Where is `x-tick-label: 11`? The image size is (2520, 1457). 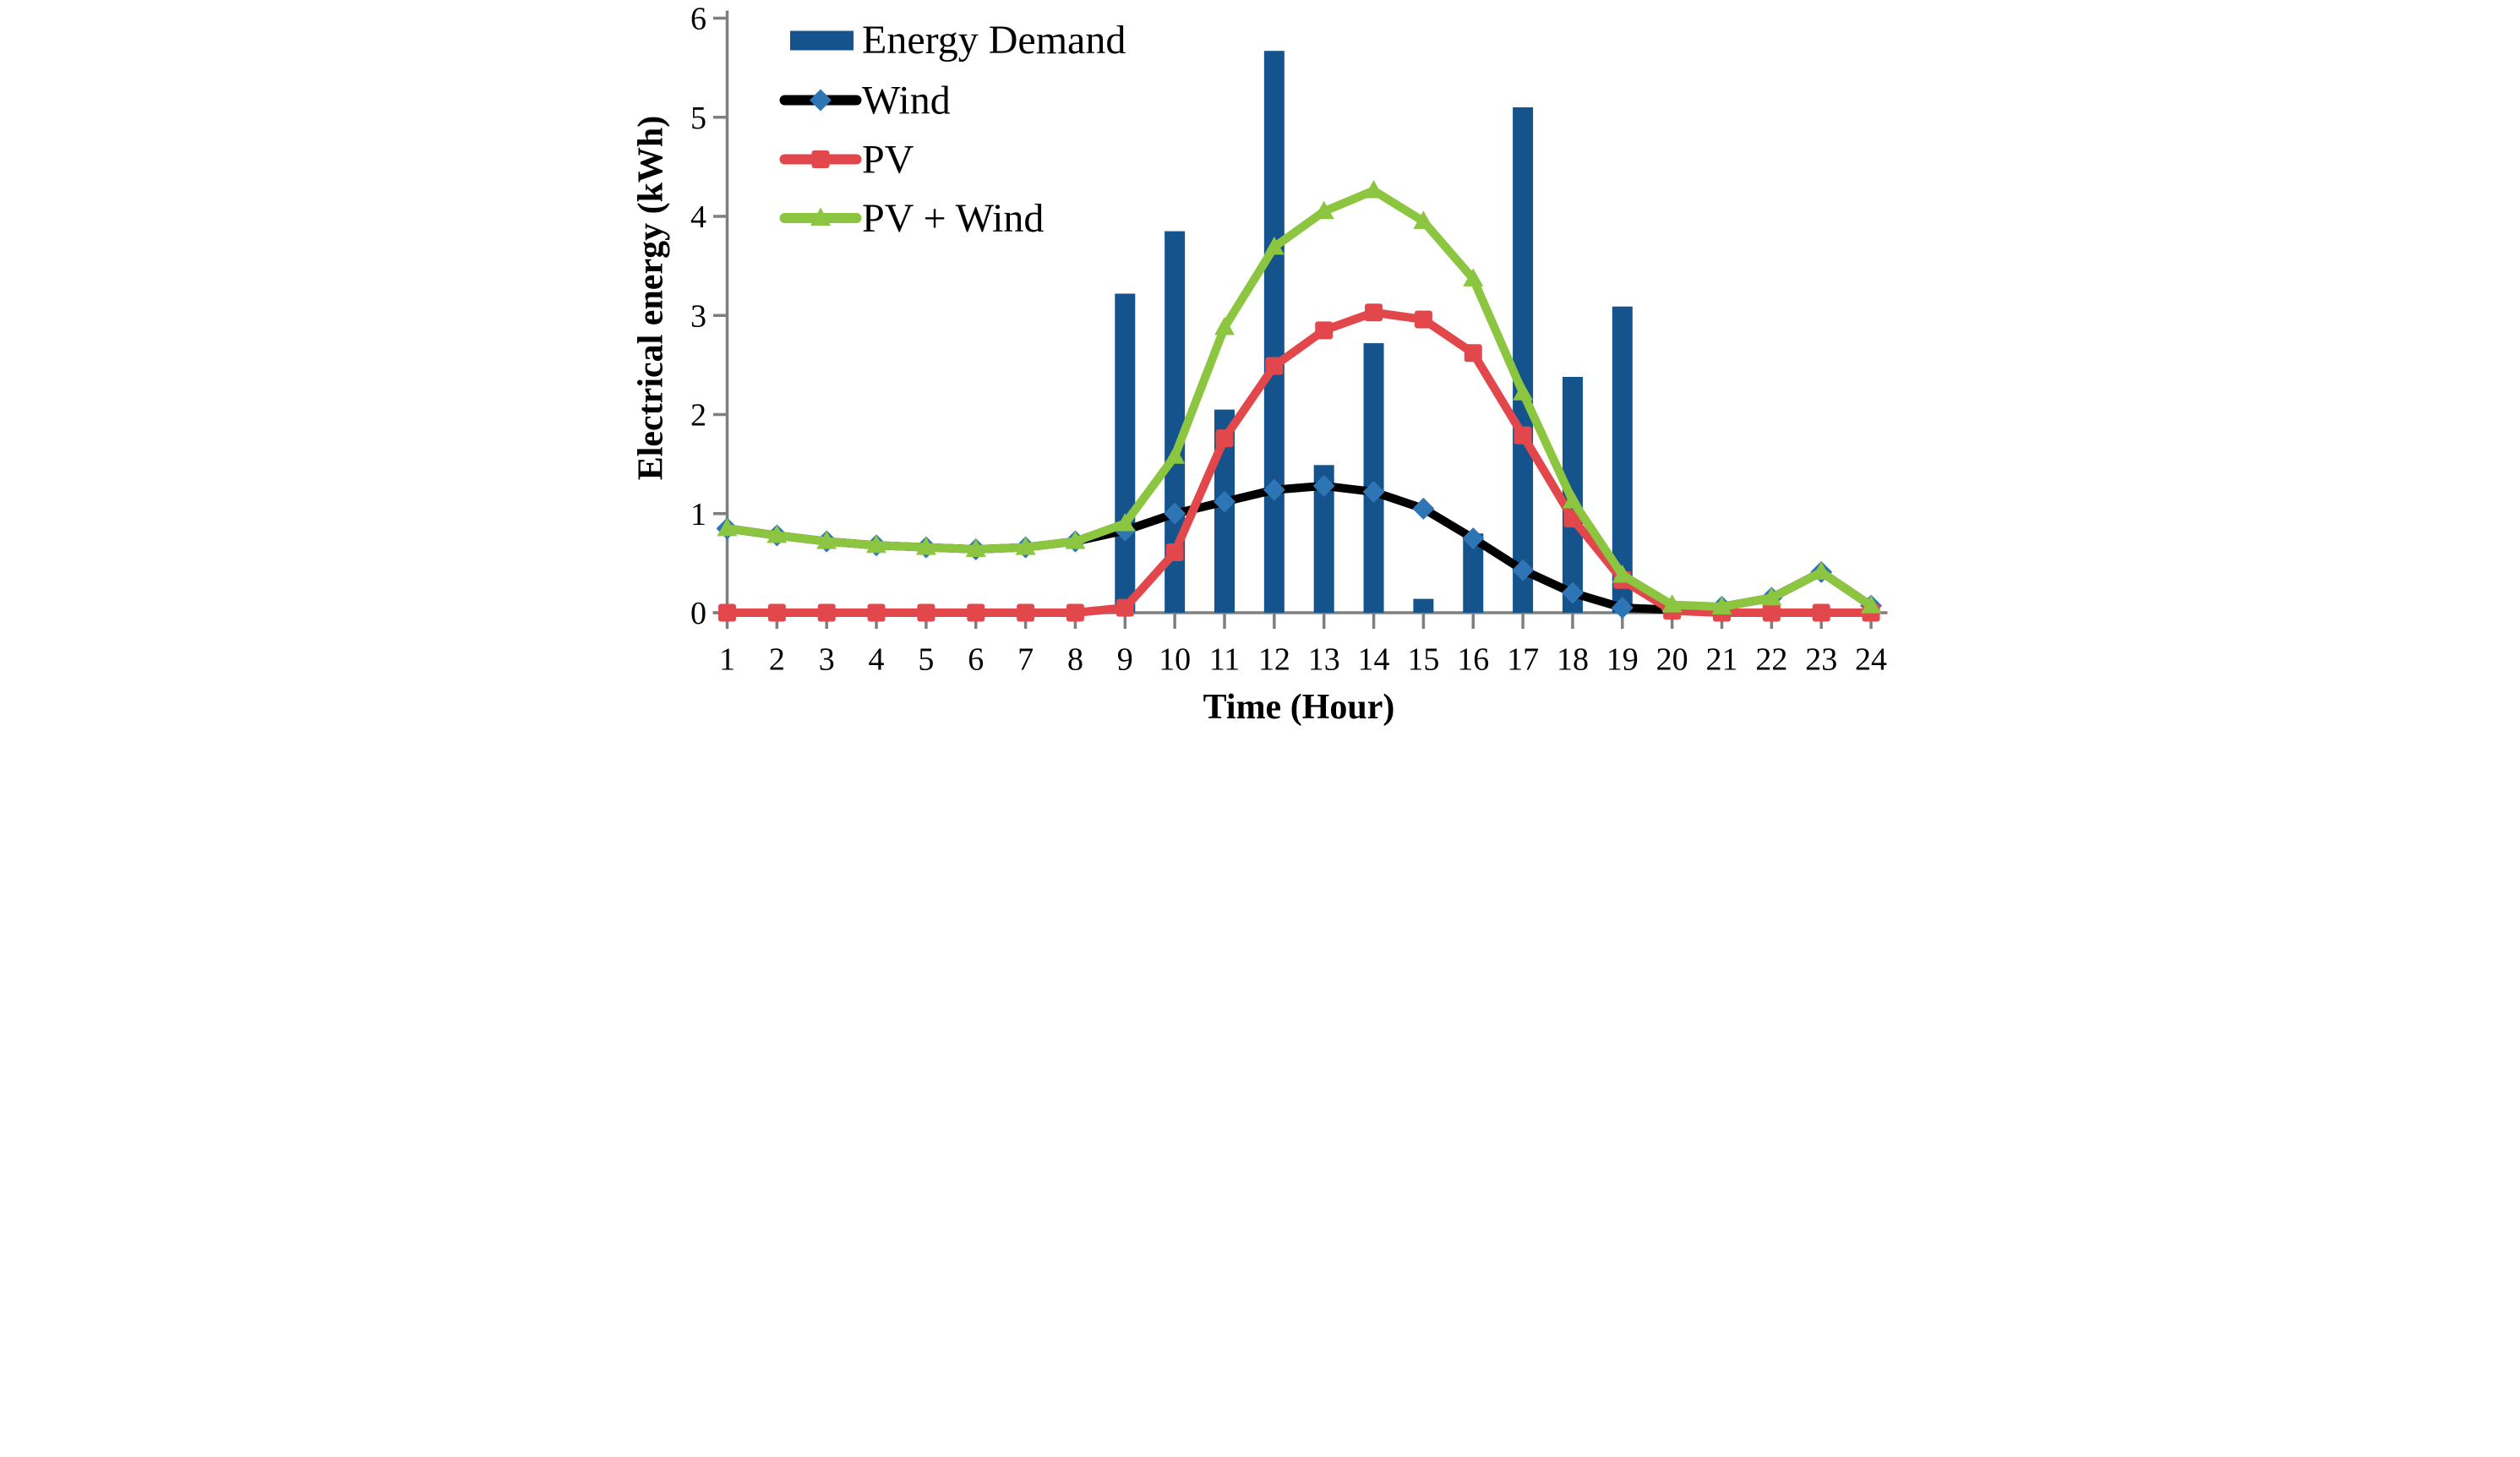 x-tick-label: 11 is located at coordinates (1224, 660).